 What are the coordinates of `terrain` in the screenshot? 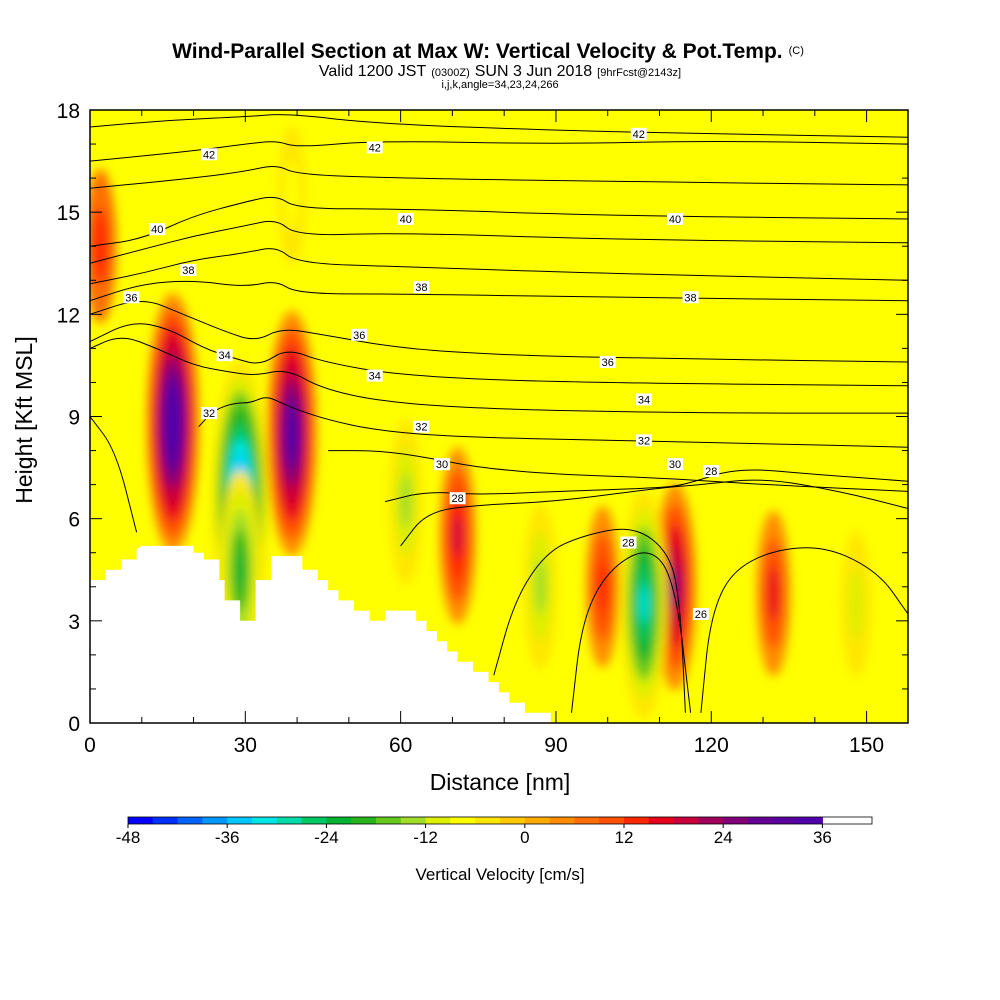 It's located at (499, 634).